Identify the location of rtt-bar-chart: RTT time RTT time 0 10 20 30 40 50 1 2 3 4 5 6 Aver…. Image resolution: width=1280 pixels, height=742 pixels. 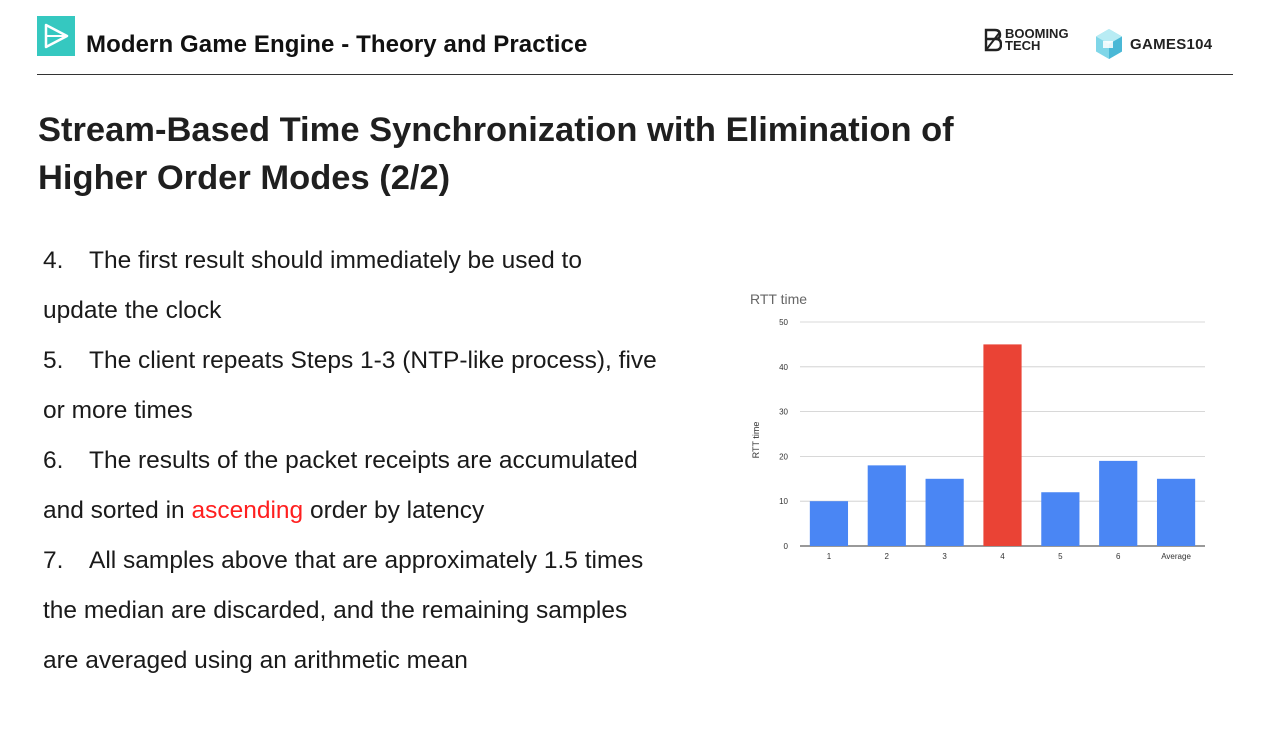
(980, 429).